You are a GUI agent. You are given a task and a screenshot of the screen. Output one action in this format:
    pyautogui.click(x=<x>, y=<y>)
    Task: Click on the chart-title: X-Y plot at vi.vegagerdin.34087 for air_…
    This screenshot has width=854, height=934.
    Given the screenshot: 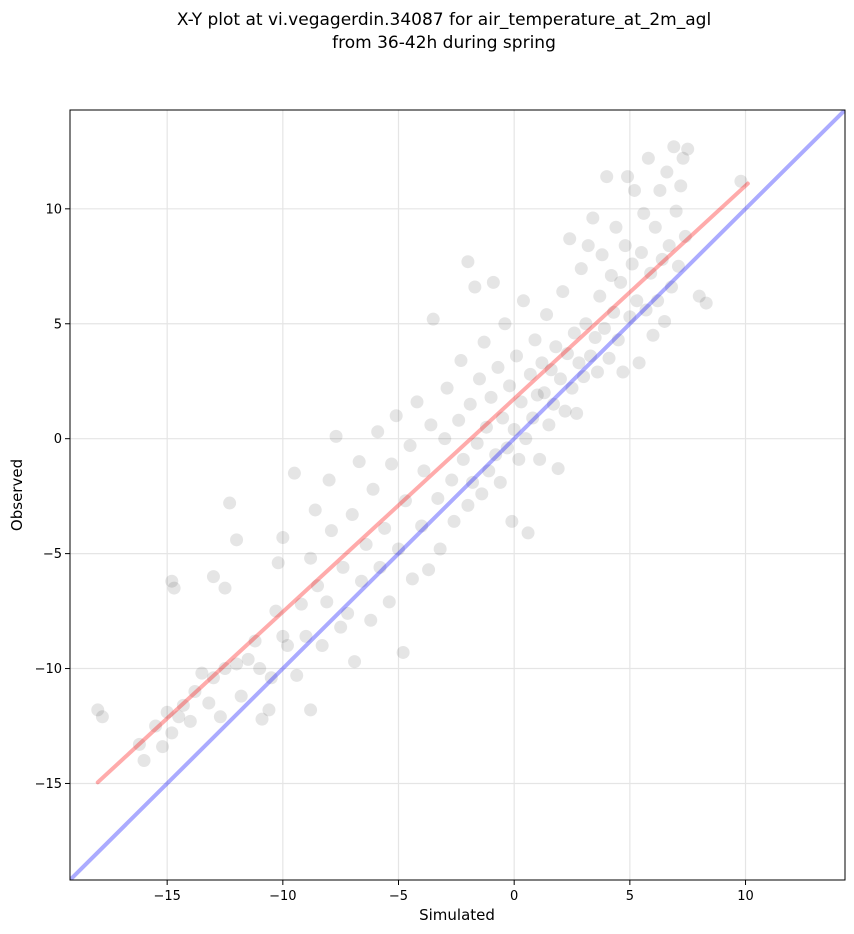 What is the action you would take?
    pyautogui.click(x=444, y=20)
    